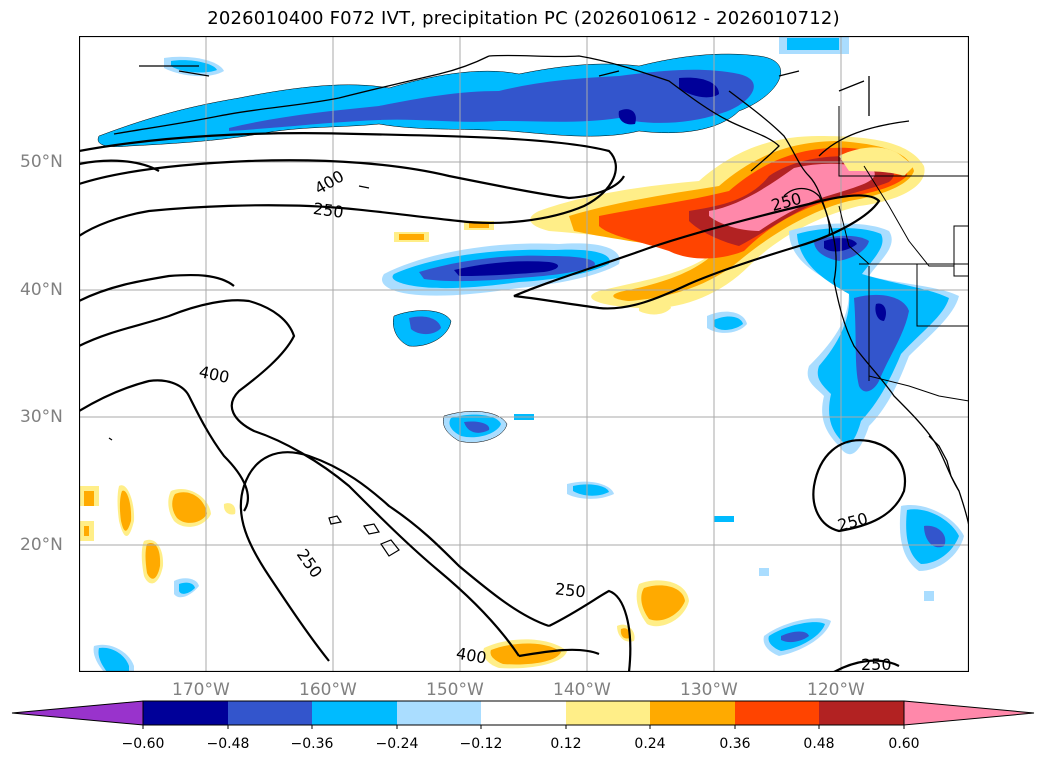 The width and height of the screenshot is (1047, 765). I want to click on colorbar, so click(523, 714).